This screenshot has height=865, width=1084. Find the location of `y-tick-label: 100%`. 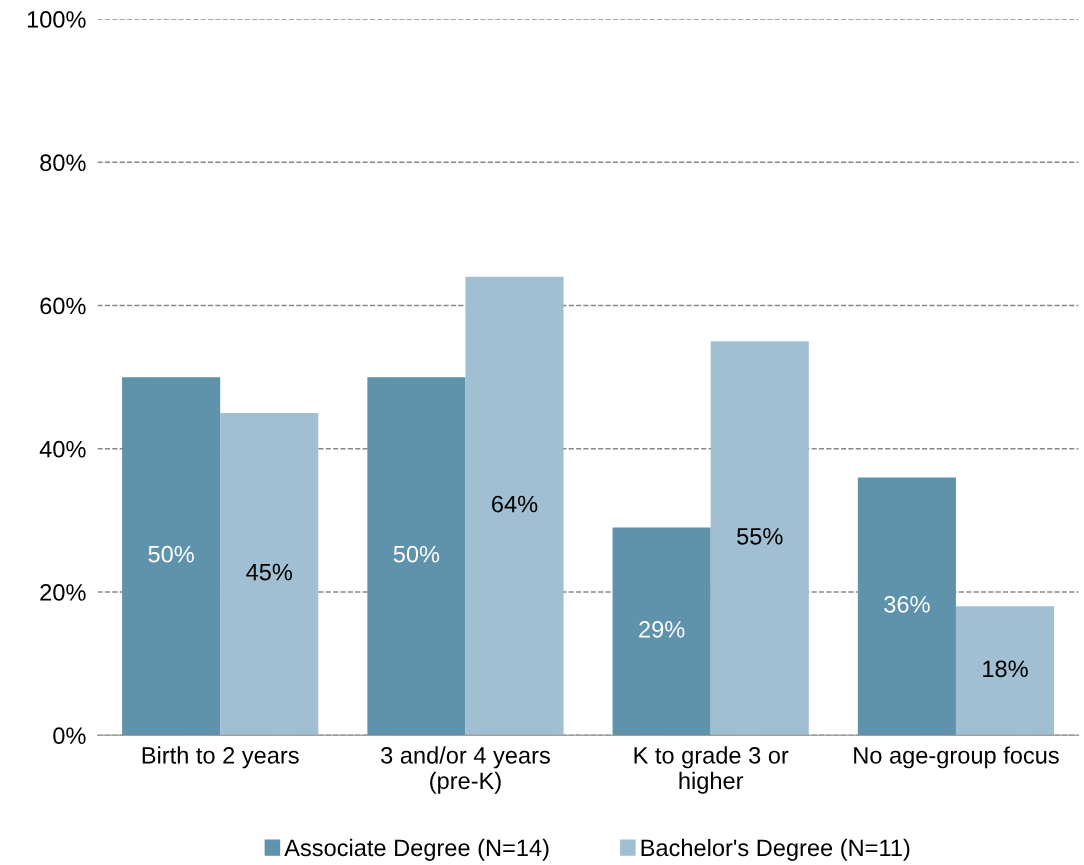

y-tick-label: 100% is located at coordinates (56, 19).